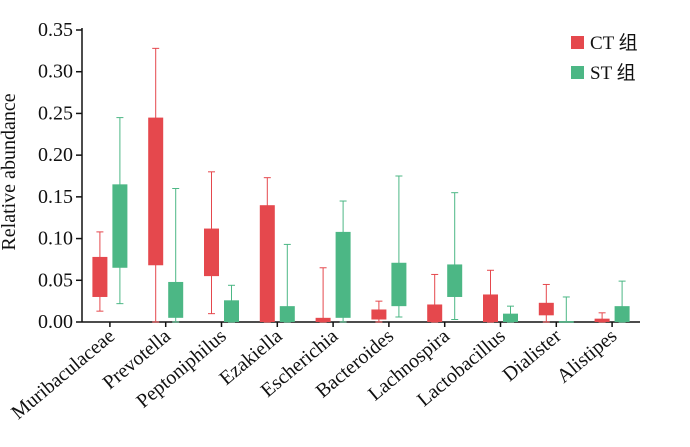  I want to click on box-st-escherichia, so click(343, 261).